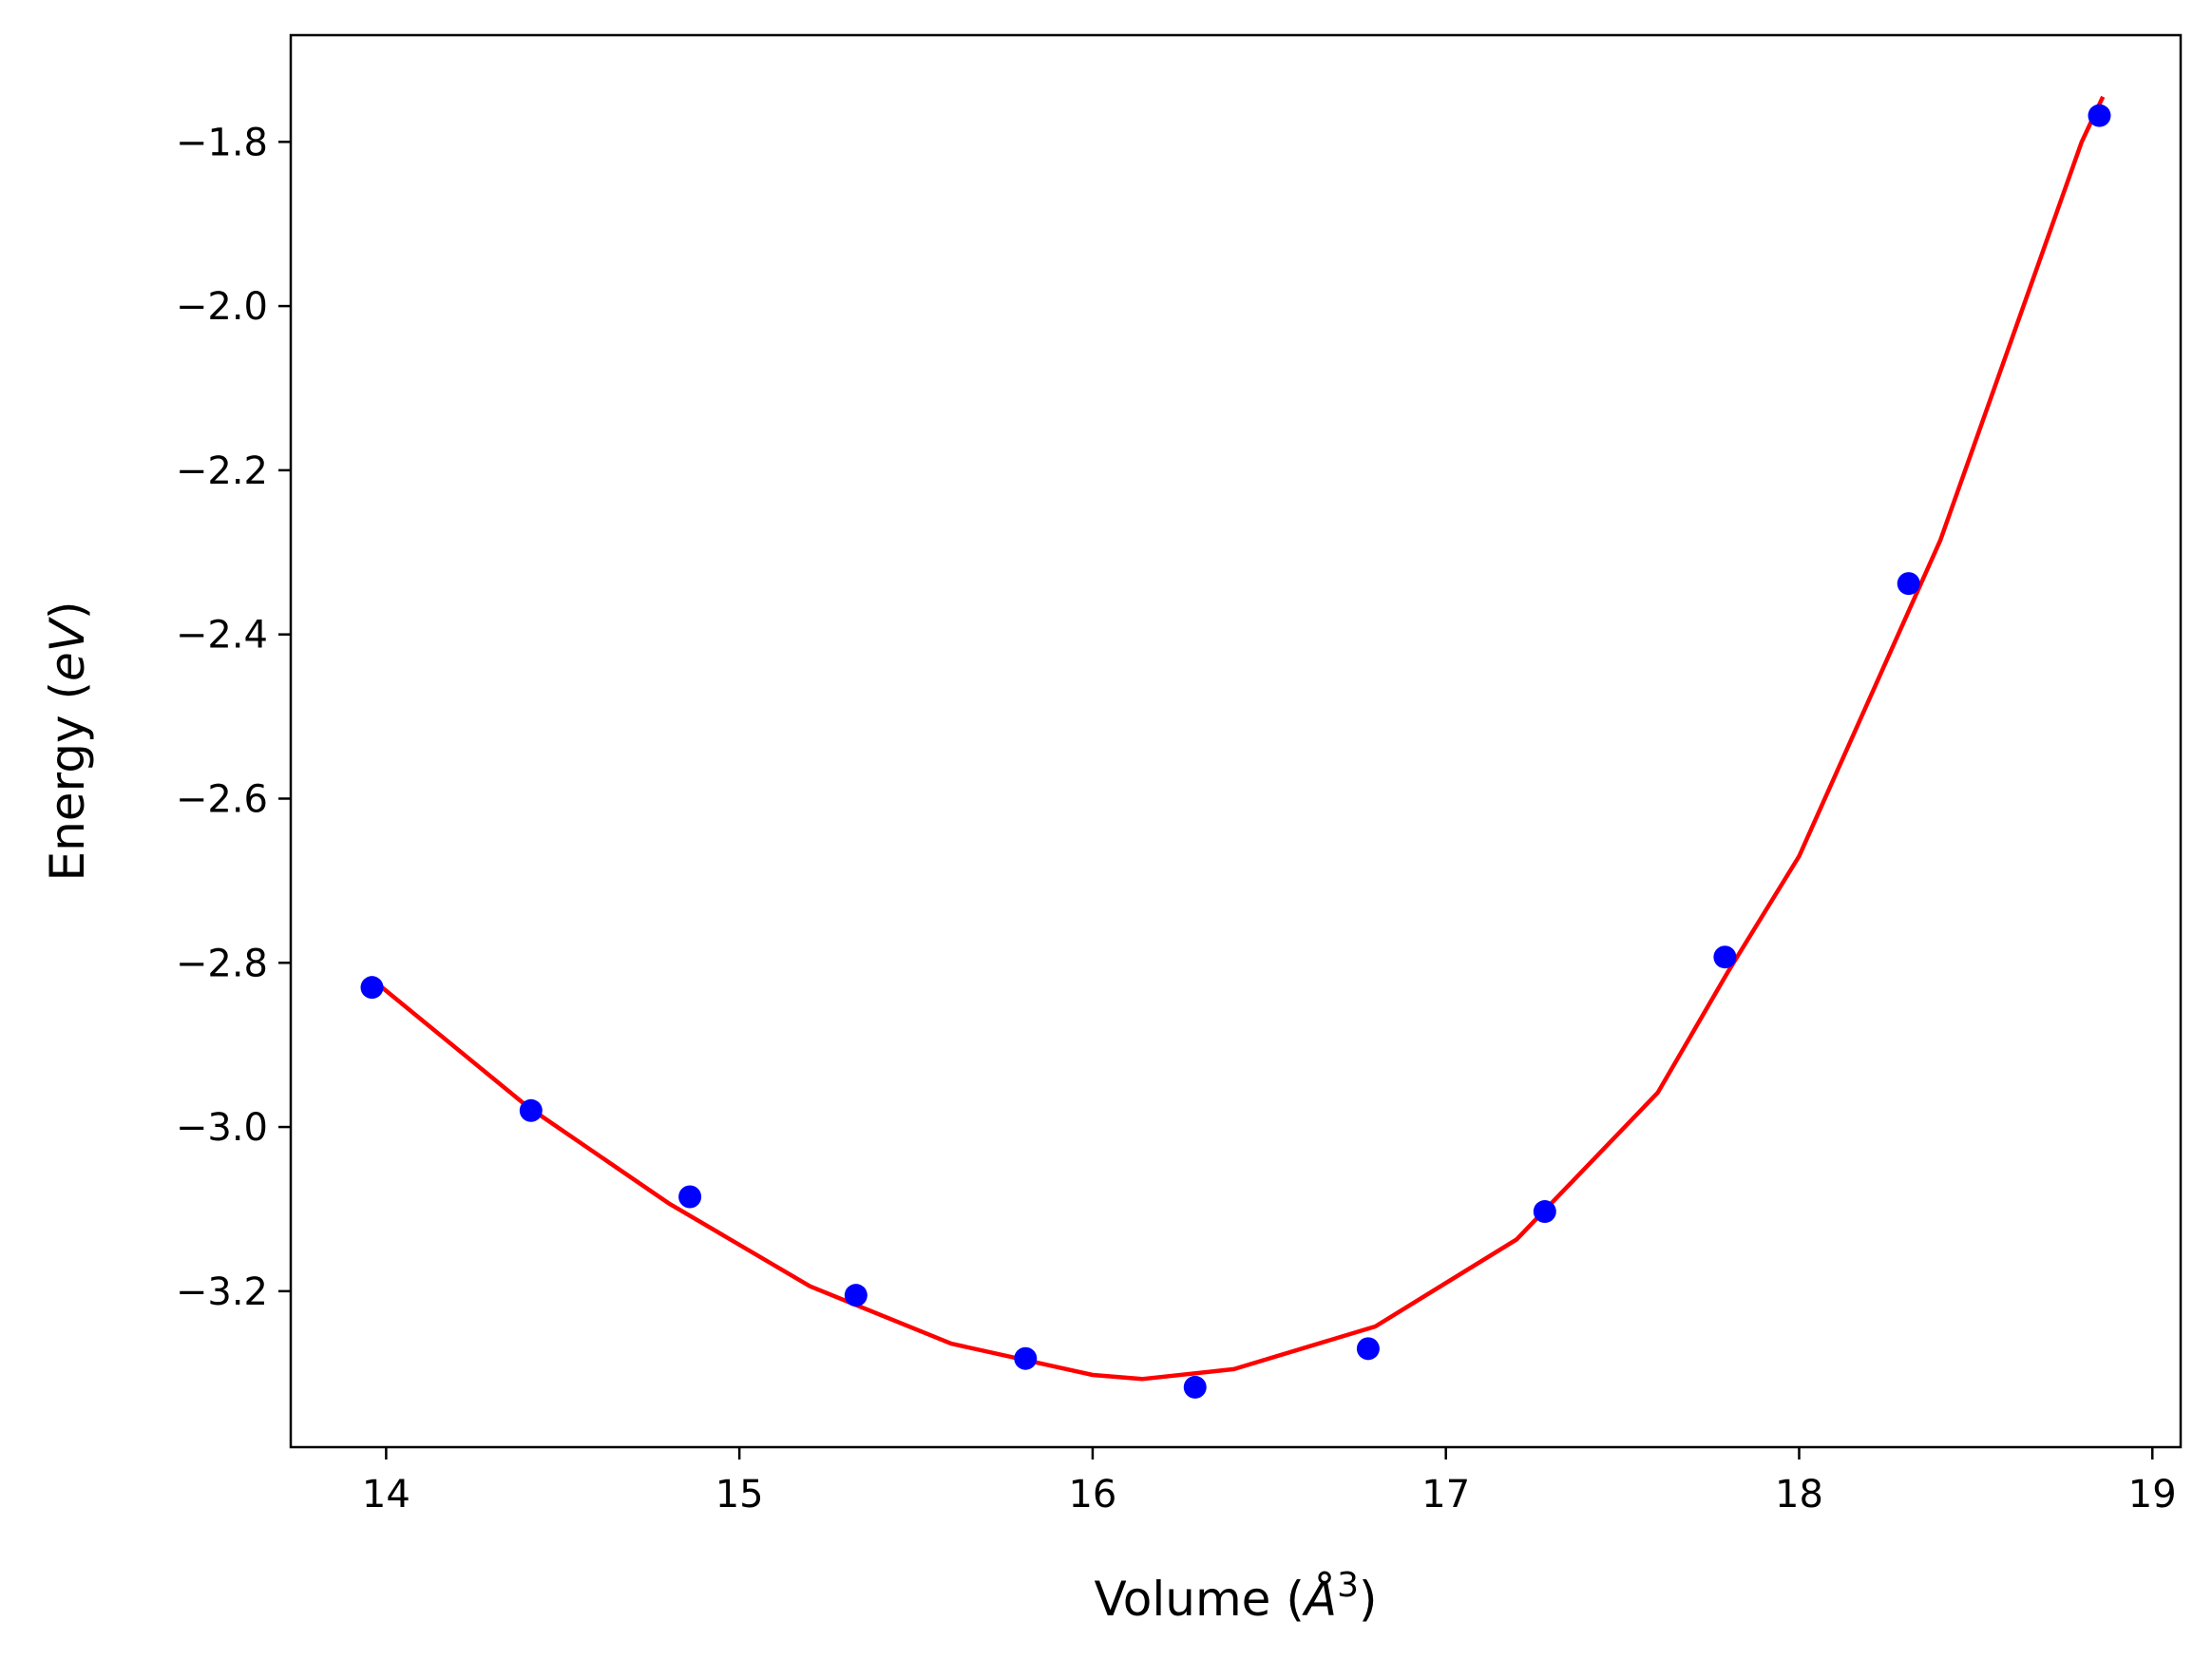  Describe the element at coordinates (222, 471) in the screenshot. I see `y-tick-label: −2.2` at that location.